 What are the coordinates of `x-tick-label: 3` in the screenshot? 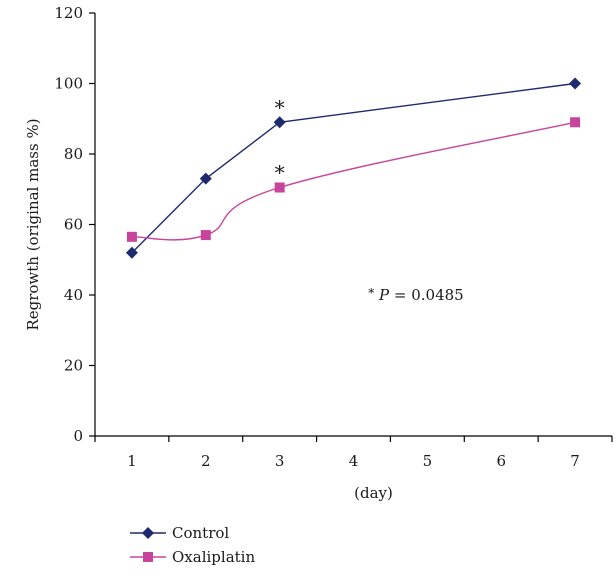 It's located at (280, 461).